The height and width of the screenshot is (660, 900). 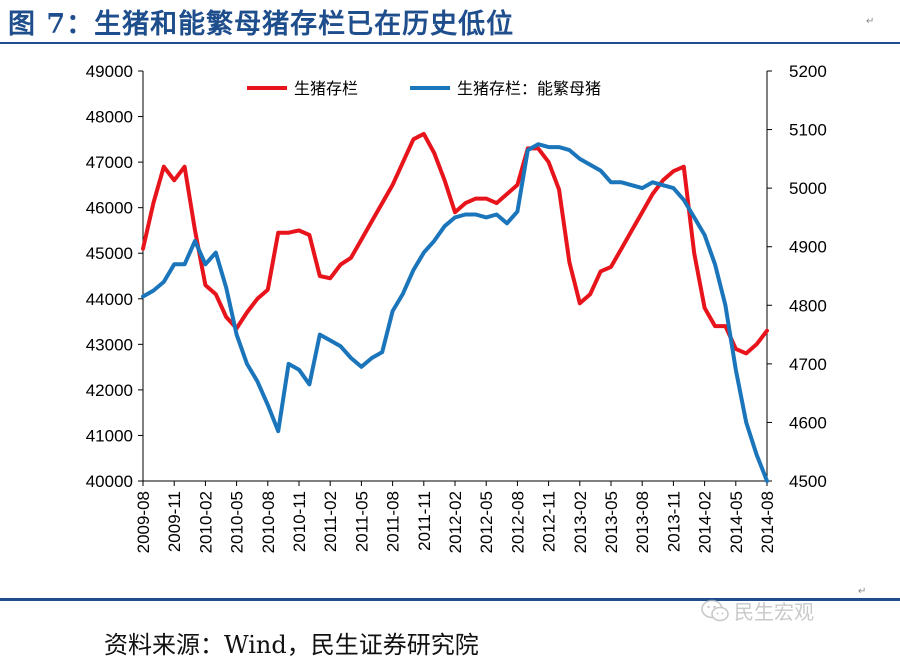 What do you see at coordinates (808, 71) in the screenshot?
I see `right-axis-tick-label: 5200` at bounding box center [808, 71].